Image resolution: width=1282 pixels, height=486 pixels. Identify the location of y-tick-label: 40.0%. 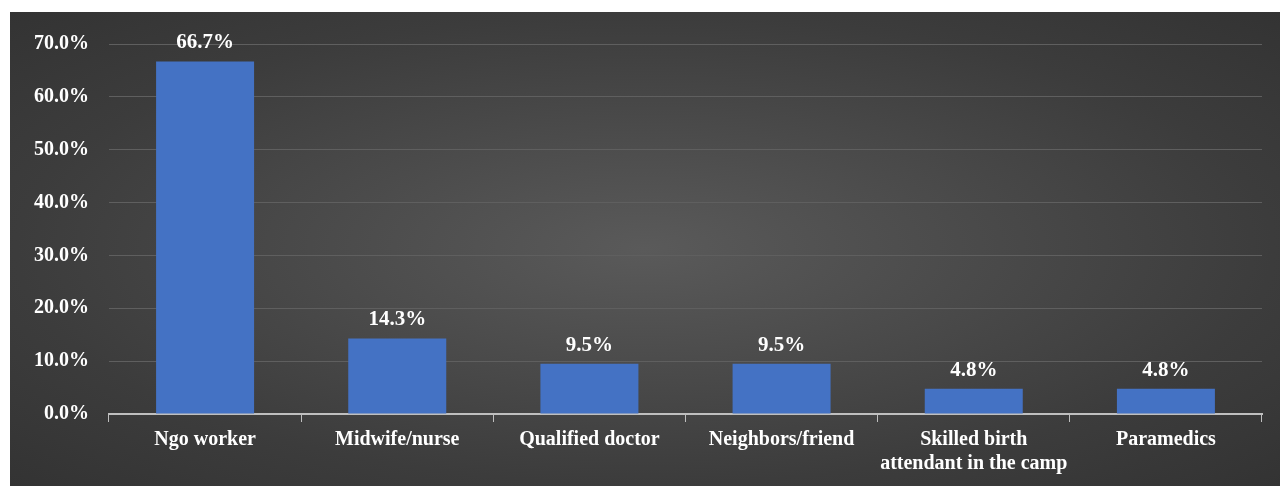
(61, 200).